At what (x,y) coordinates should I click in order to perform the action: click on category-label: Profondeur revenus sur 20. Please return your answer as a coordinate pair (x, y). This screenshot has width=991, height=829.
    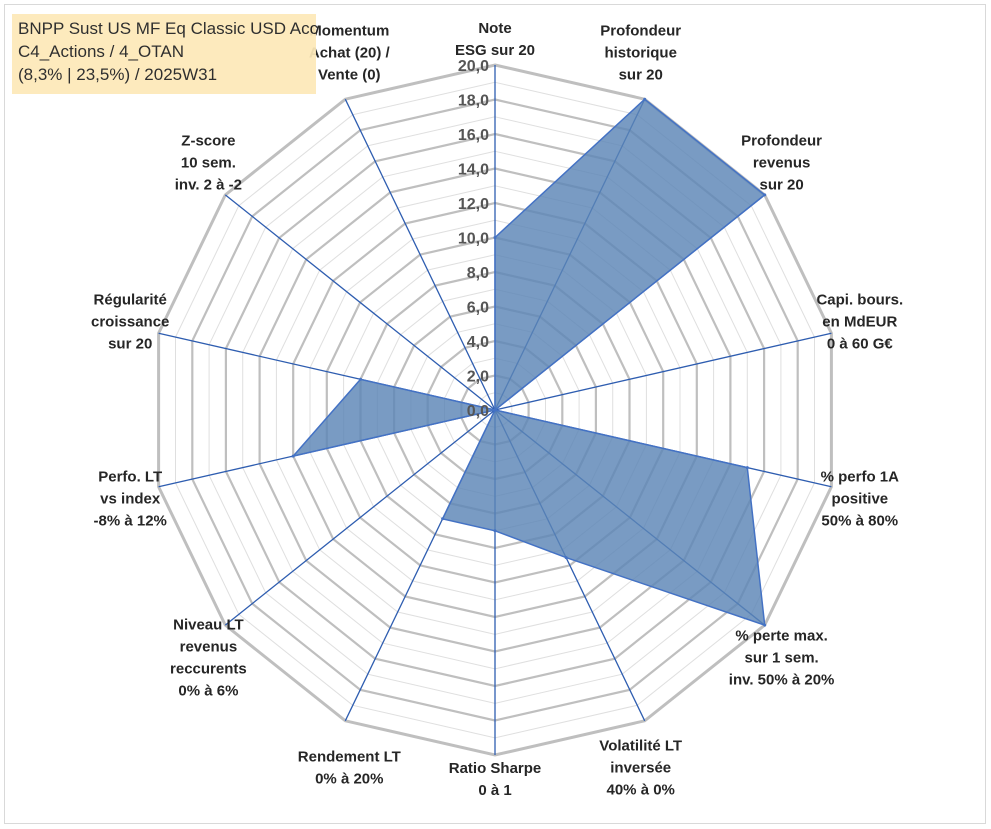
    Looking at the image, I should click on (781, 163).